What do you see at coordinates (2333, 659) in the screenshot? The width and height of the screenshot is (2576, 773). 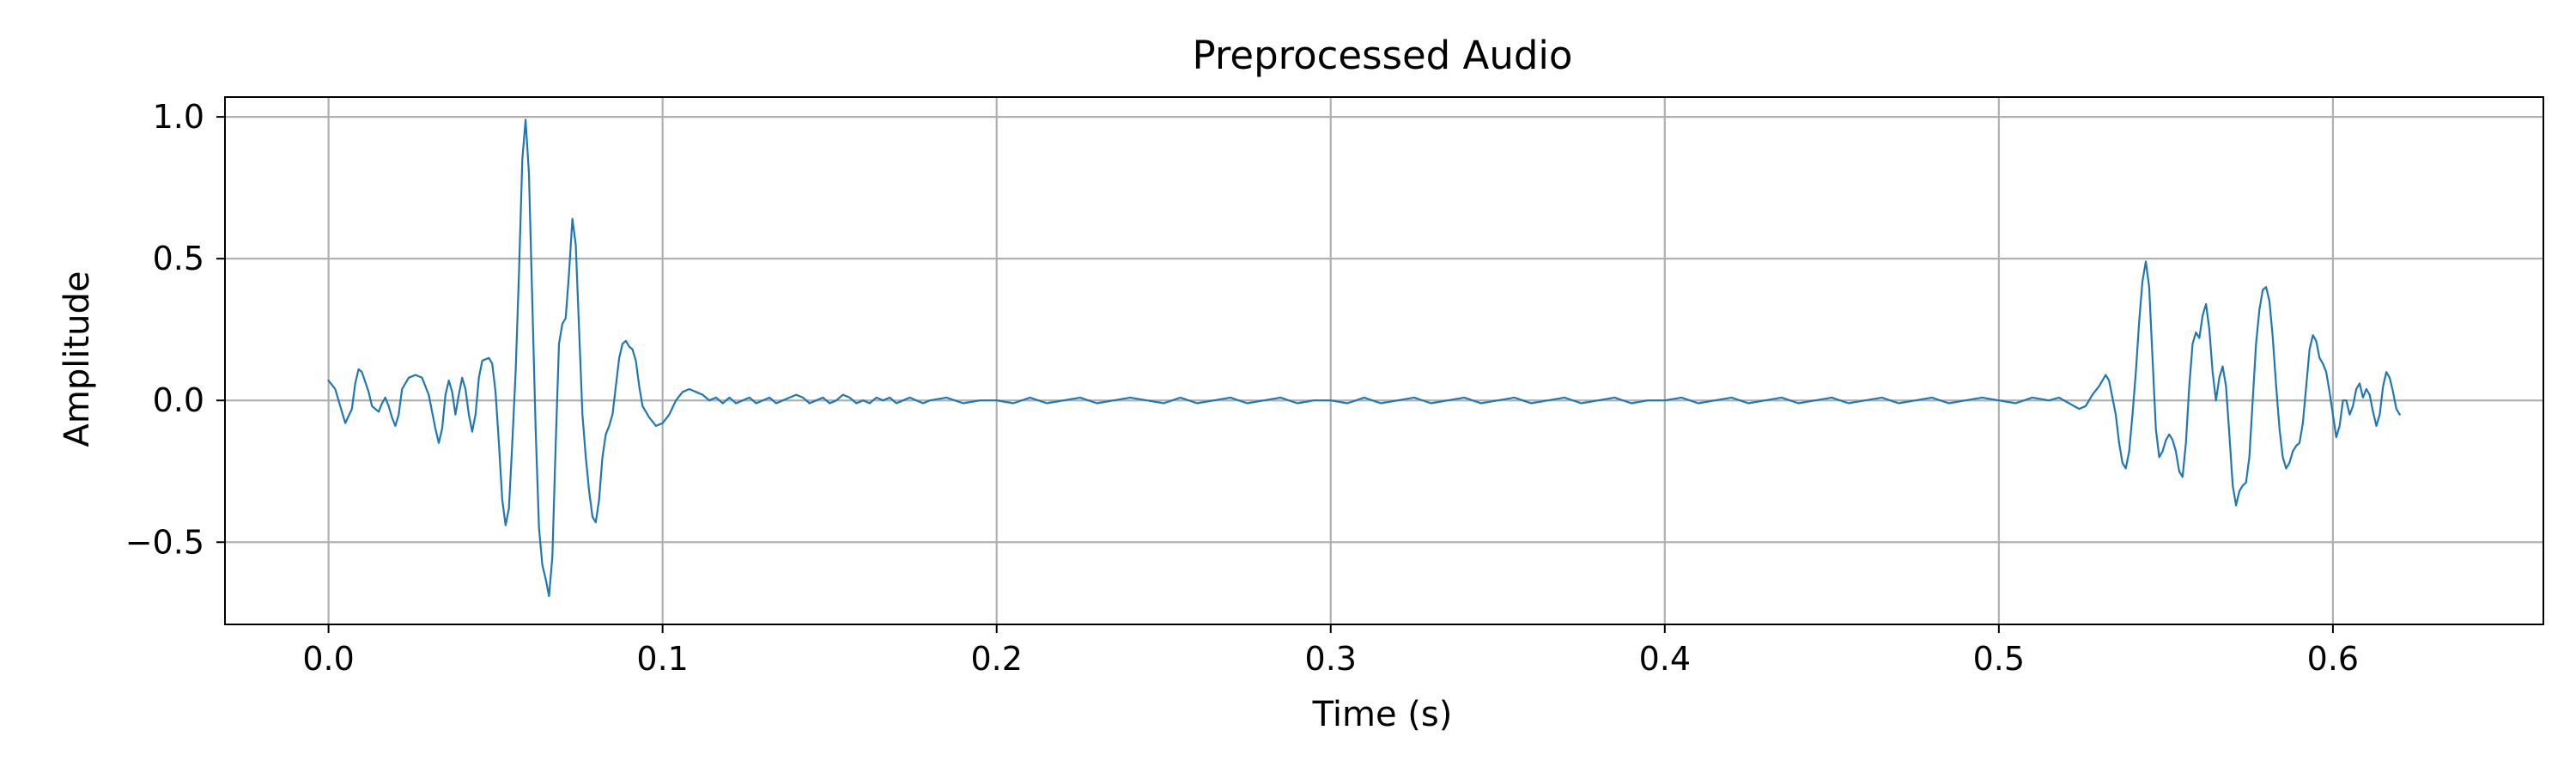 I see `x-tick-label: 0.6` at bounding box center [2333, 659].